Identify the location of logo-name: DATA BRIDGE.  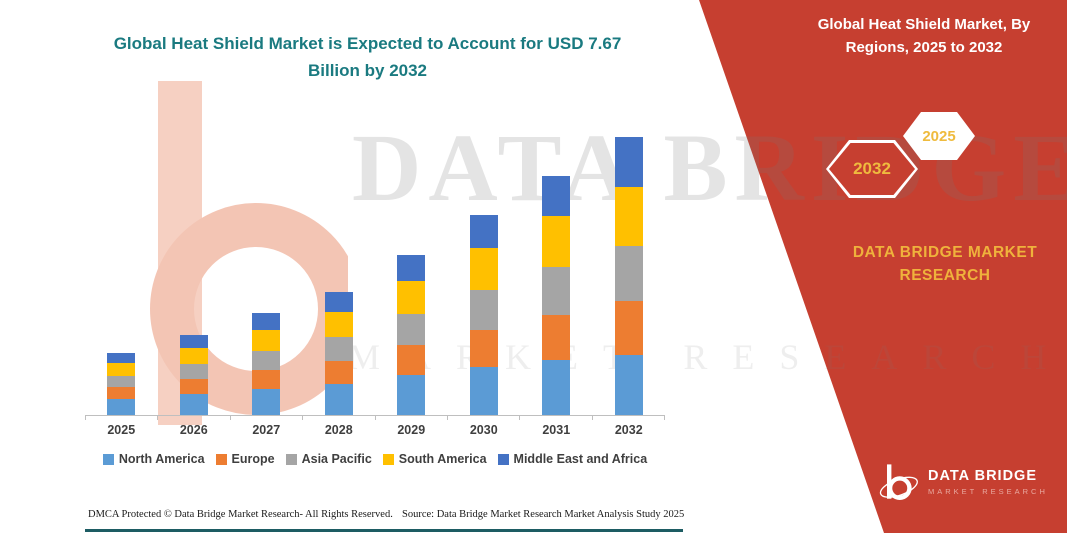
(983, 476).